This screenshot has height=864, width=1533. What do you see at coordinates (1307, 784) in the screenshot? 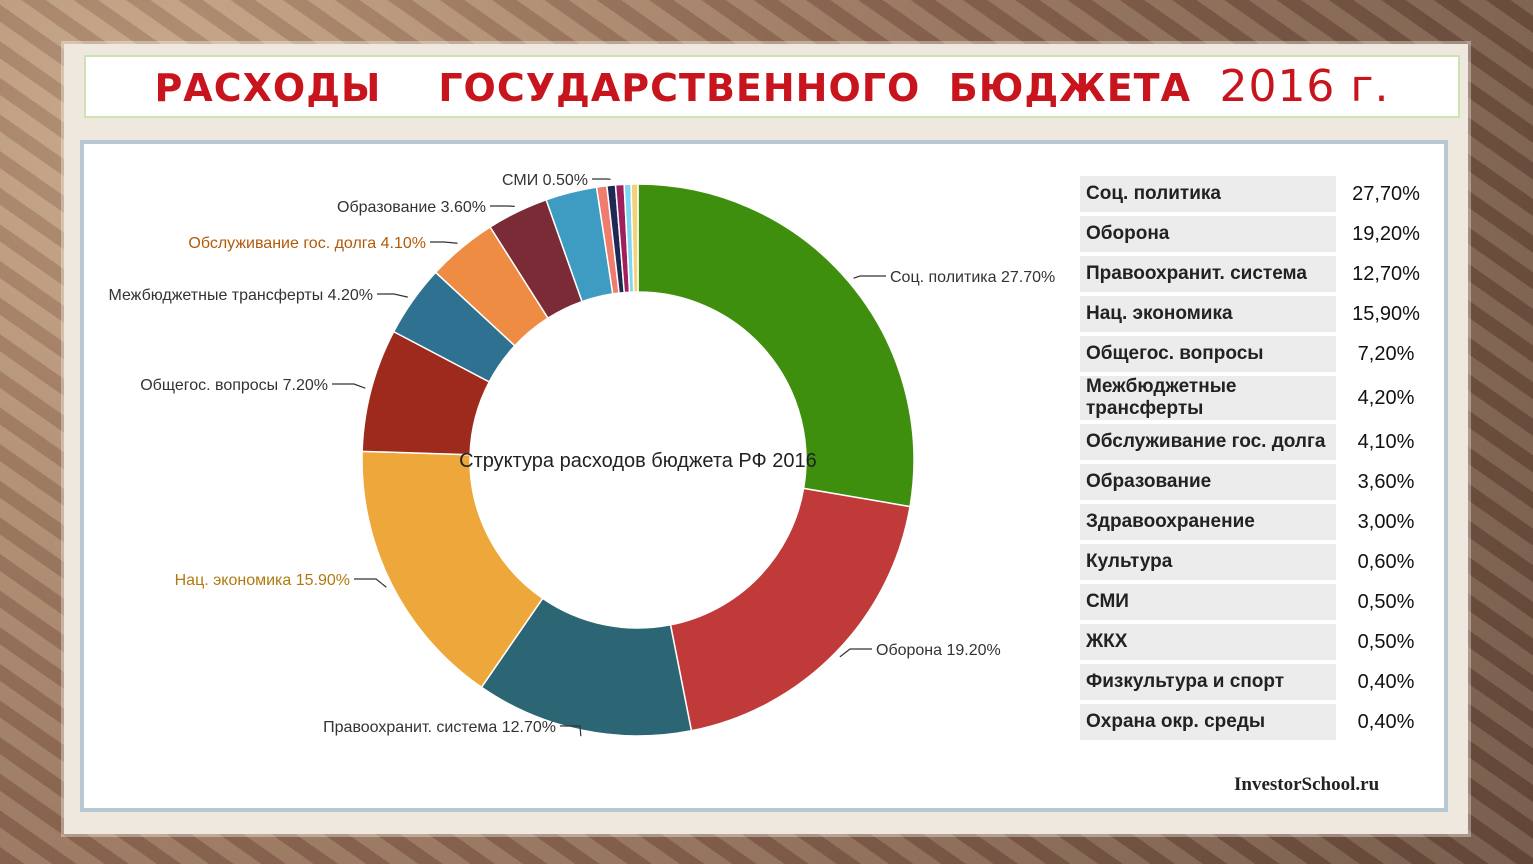
I see `source-watermark: InvestorSchool.ru` at bounding box center [1307, 784].